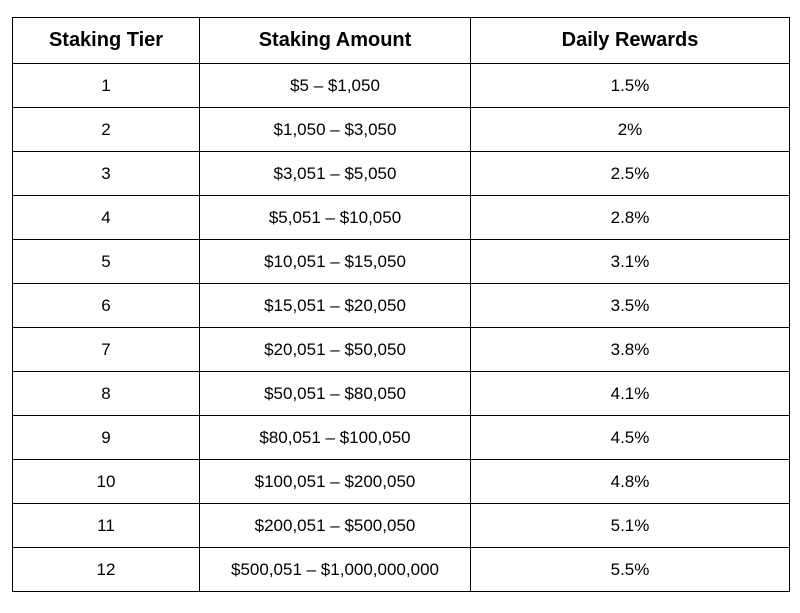 The width and height of the screenshot is (800, 613). I want to click on table-cell: 4.5%, so click(630, 437).